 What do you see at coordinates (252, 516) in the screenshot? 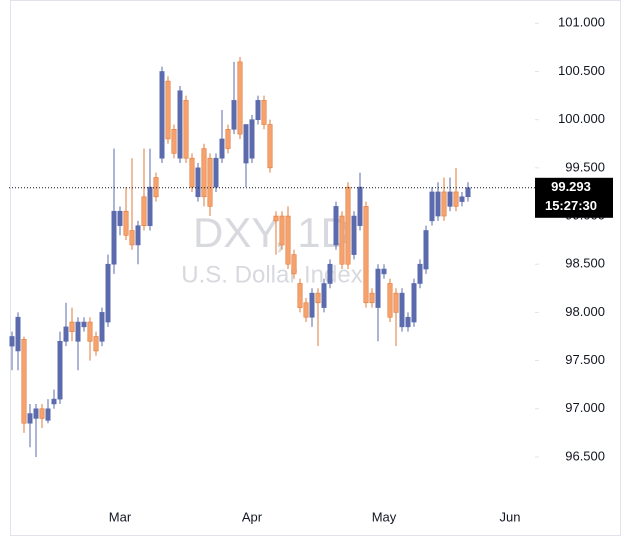
I see `x-tick-label: Apr` at bounding box center [252, 516].